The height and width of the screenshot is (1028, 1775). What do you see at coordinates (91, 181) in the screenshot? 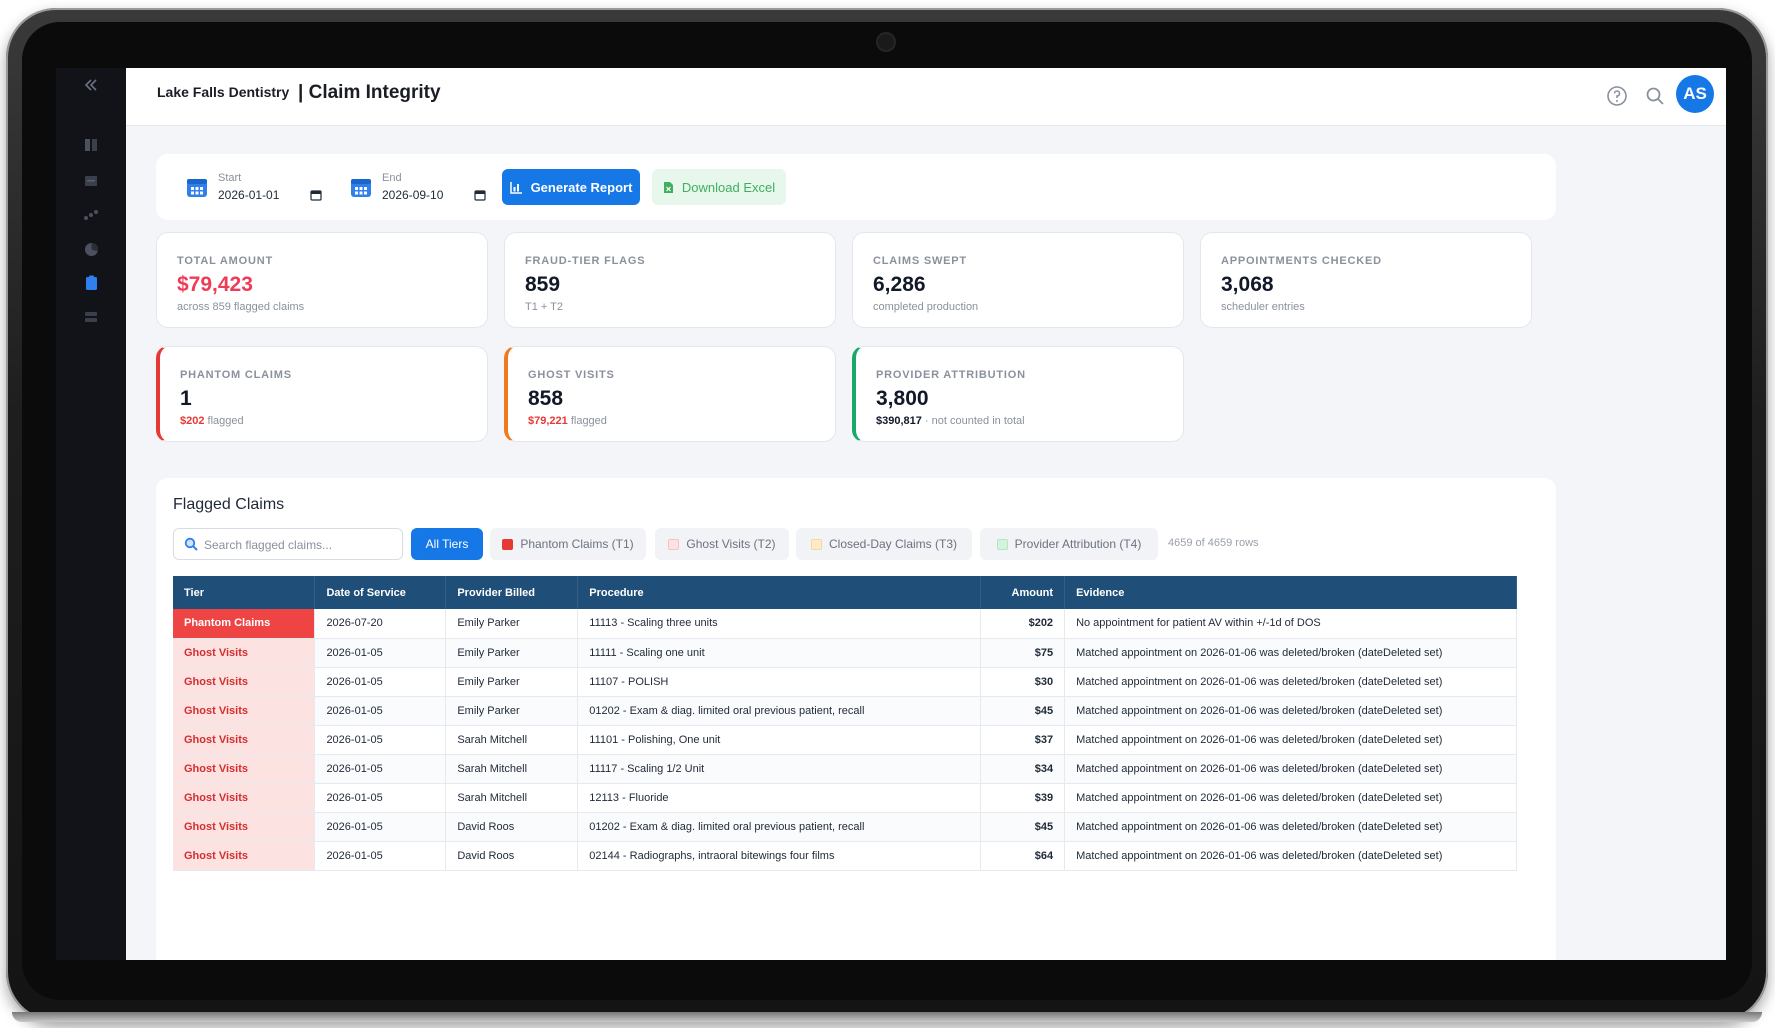
I see `sidebar-item-reports-icon` at bounding box center [91, 181].